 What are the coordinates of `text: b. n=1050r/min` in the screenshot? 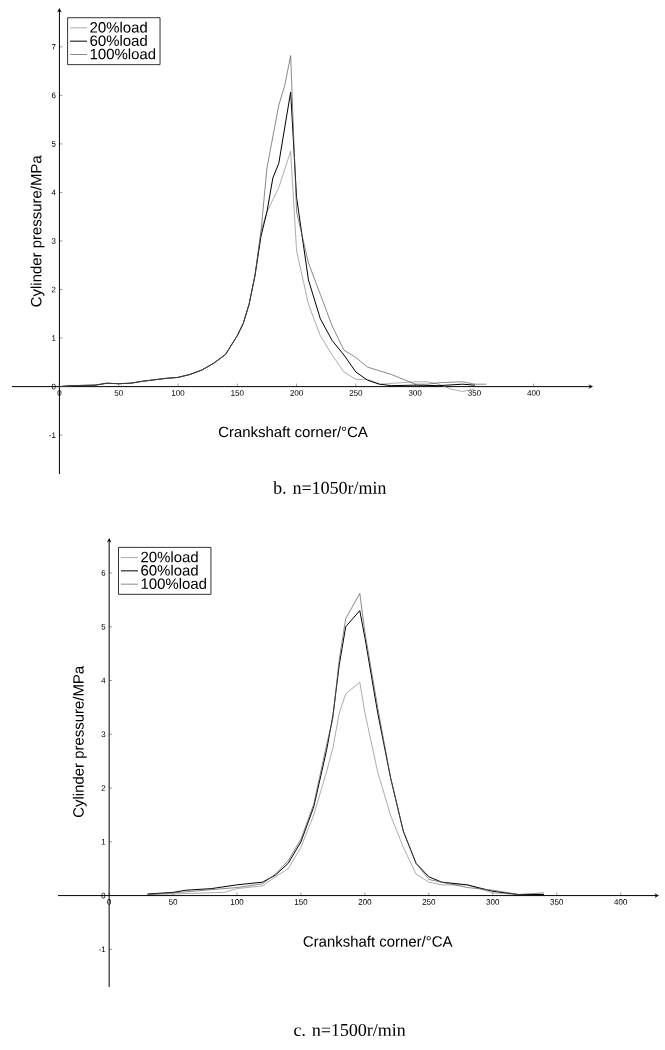 It's located at (330, 487).